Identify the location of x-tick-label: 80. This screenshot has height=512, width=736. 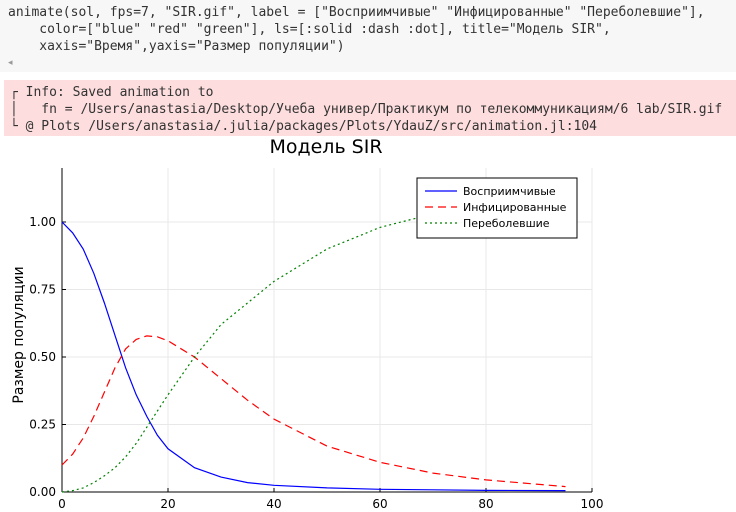
(485, 504).